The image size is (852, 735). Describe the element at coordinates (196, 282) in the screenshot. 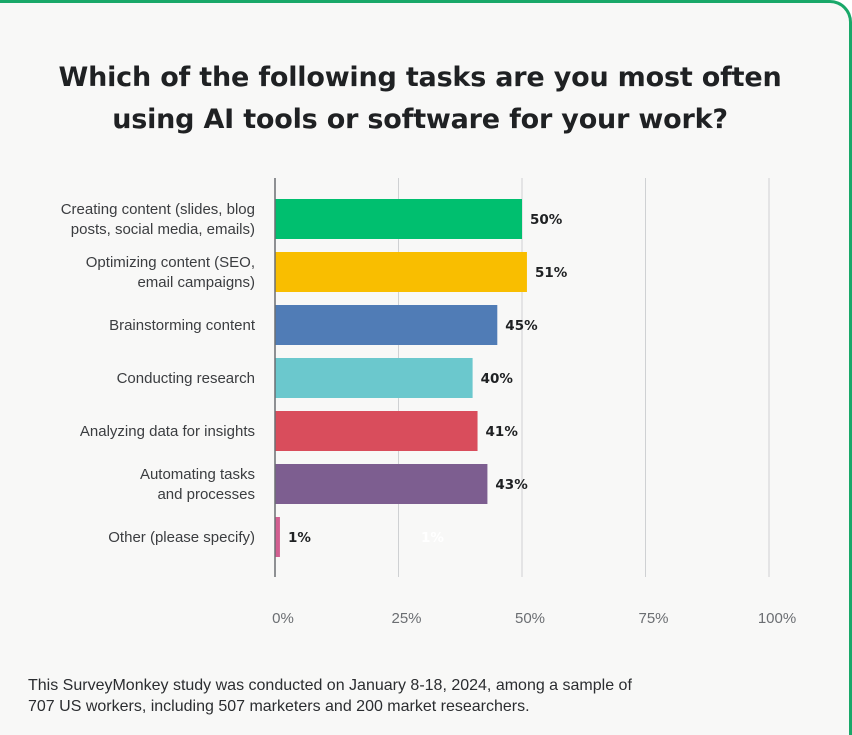

I see `category-label-1-1: email campaigns)` at that location.